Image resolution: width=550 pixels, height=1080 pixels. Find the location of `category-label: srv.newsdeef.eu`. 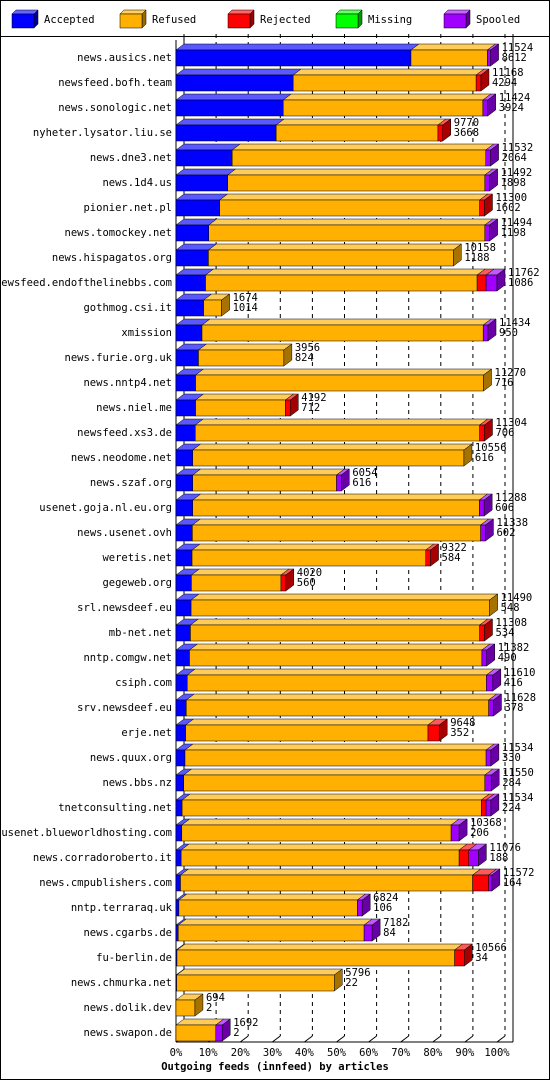

category-label: srv.newsdeef.eu is located at coordinates (124, 708).